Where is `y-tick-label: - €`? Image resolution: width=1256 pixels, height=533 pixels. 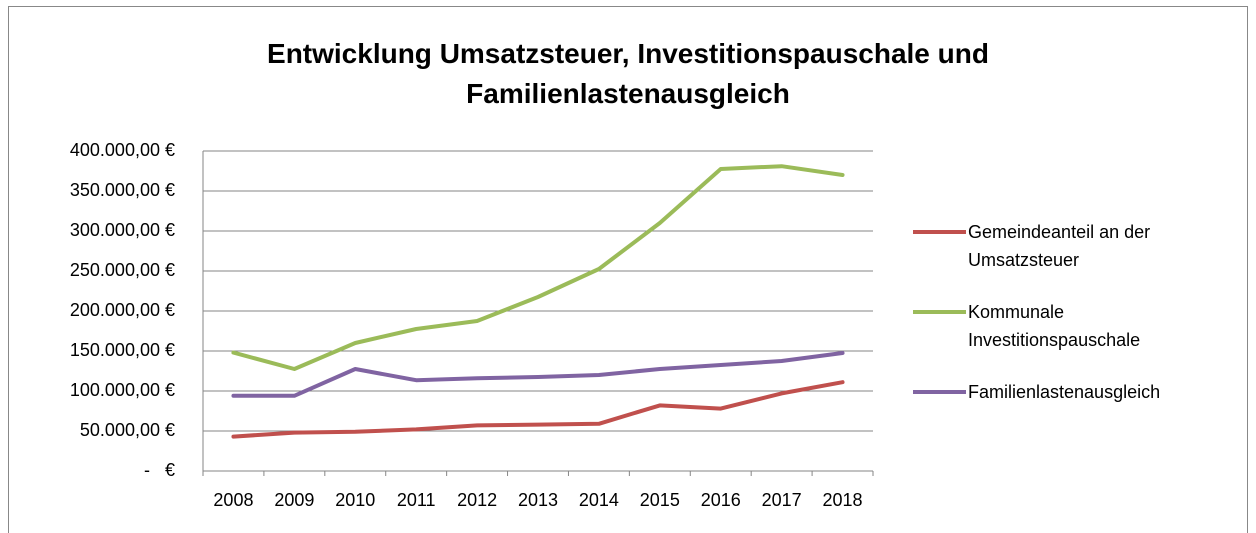 y-tick-label: - € is located at coordinates (159, 470).